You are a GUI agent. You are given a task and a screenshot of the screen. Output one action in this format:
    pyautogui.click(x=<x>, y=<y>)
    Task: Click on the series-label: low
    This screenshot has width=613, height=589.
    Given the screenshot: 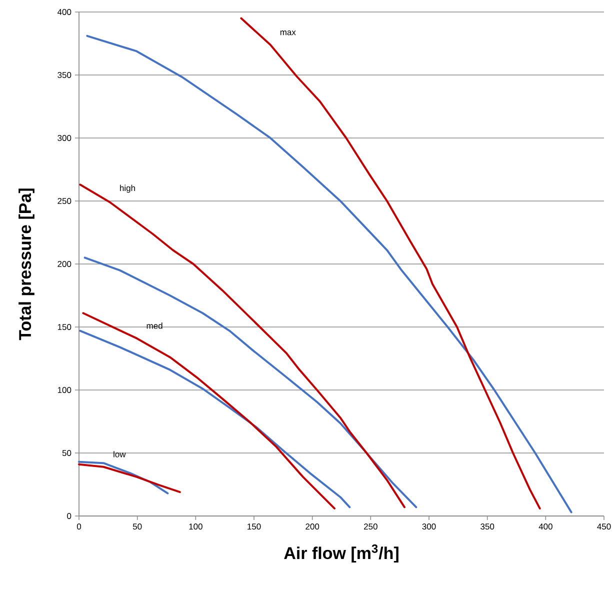 What is the action you would take?
    pyautogui.click(x=120, y=454)
    